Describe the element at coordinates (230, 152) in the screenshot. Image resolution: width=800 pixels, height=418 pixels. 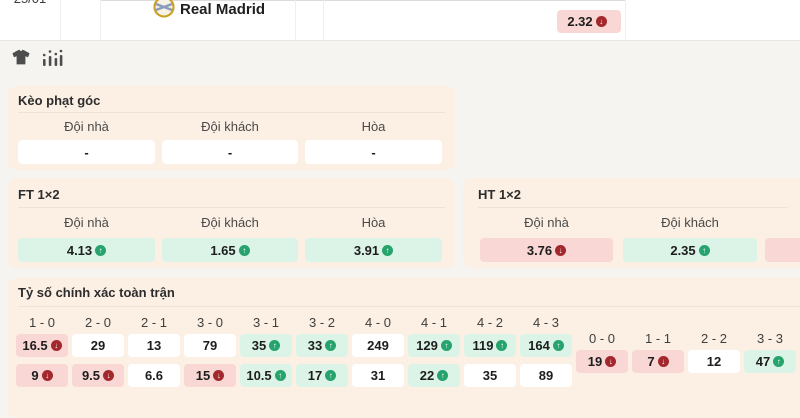
I see `corner-away-cell: -` at that location.